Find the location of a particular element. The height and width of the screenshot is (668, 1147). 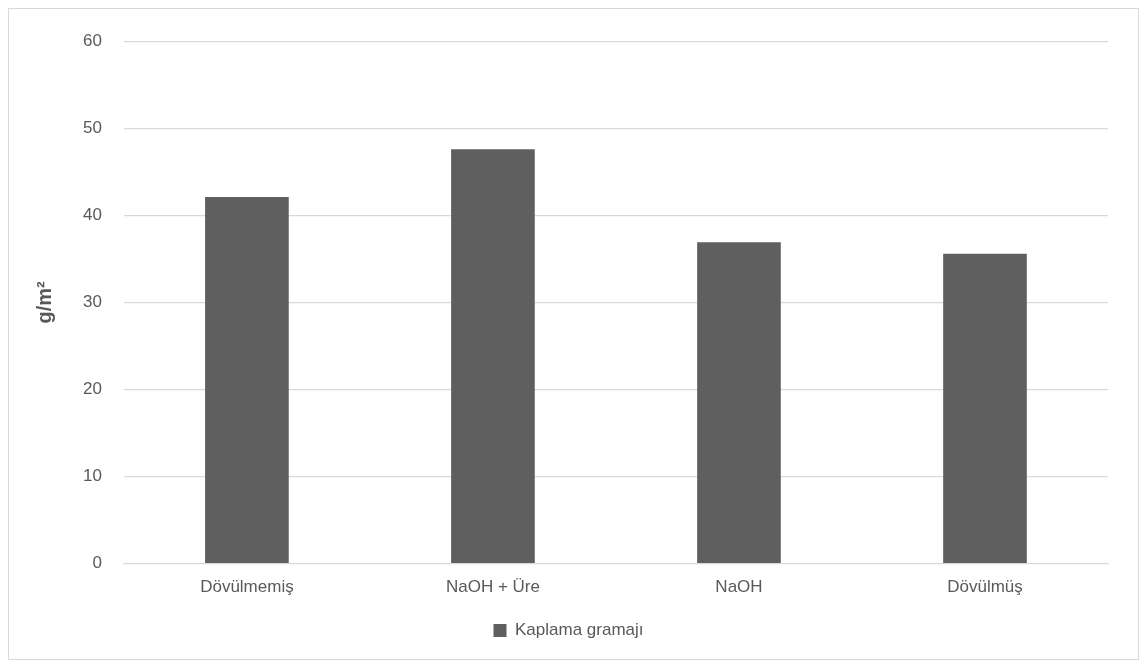

x-tick-label: Dövülmüş is located at coordinates (985, 587).